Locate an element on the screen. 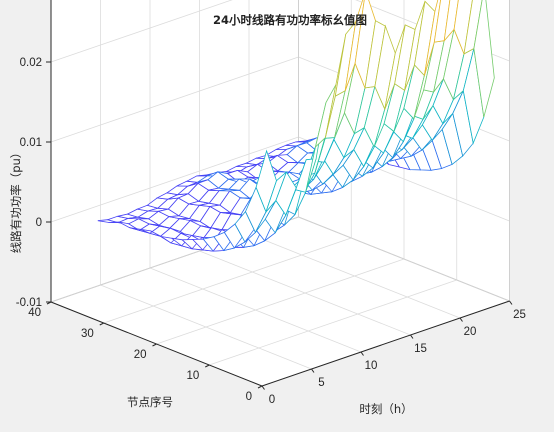  z-axis-label: 线路有功功率（pu） is located at coordinates (16, 200).